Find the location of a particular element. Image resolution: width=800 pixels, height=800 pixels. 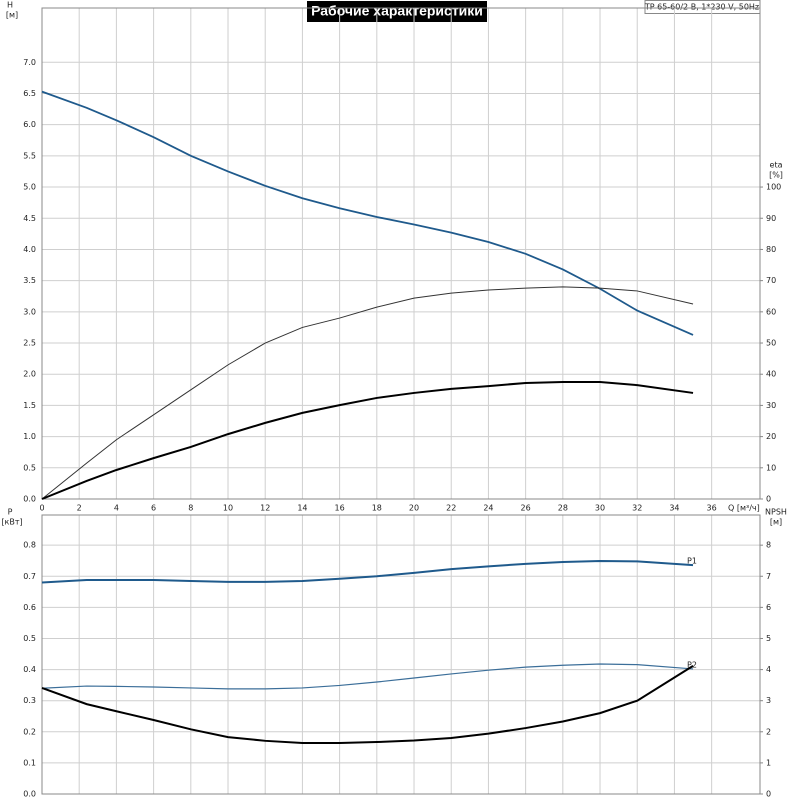

x-tick-label: 32 is located at coordinates (637, 508).